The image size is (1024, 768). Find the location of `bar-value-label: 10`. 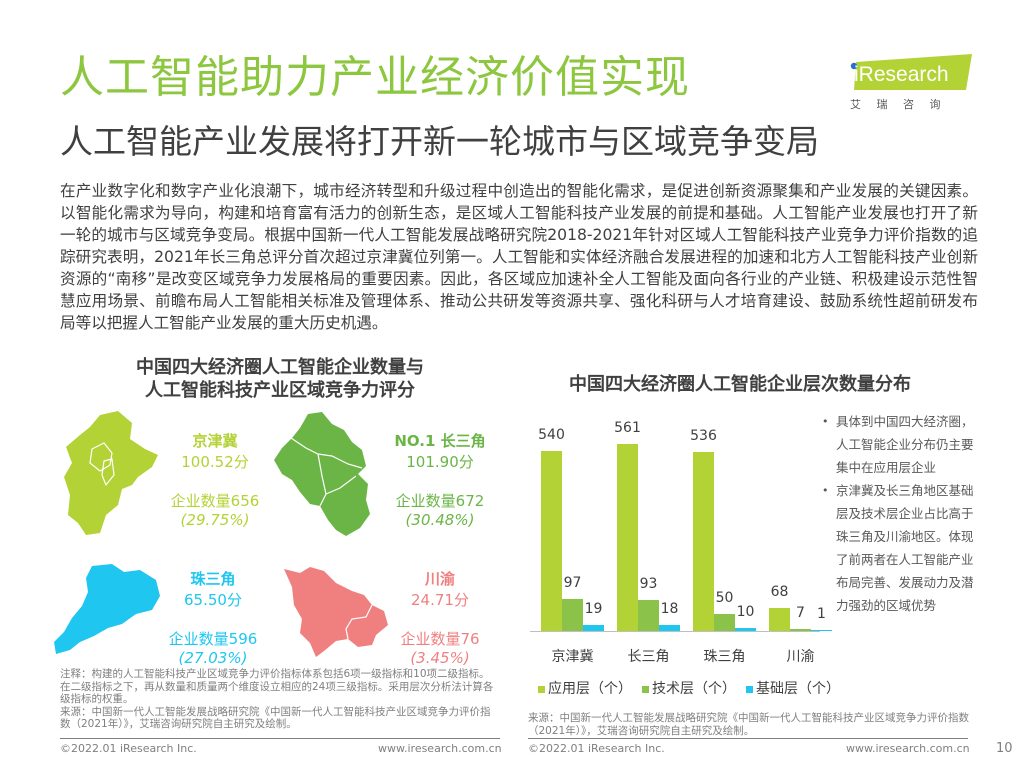

bar-value-label: 10 is located at coordinates (745, 612).